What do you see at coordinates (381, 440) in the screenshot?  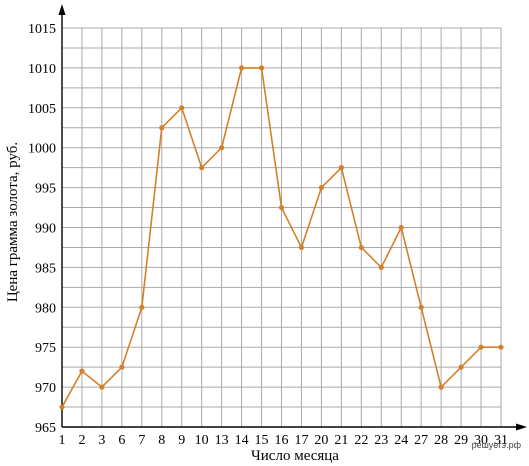 I see `x-tick-label: 23` at bounding box center [381, 440].